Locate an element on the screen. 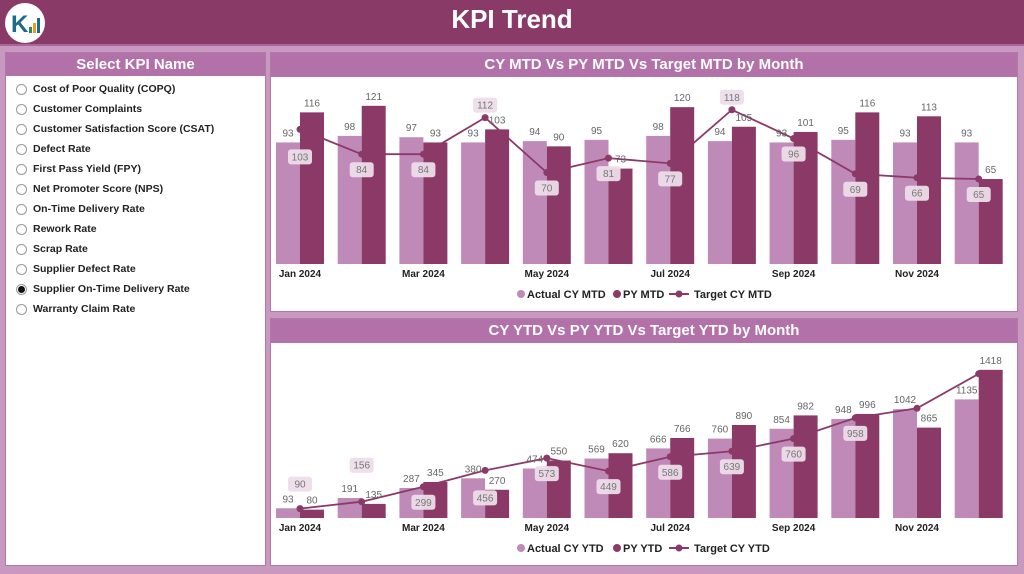 The height and width of the screenshot is (574, 1024). kpi-option-label: On-Time Delivery Rate is located at coordinates (89, 209).